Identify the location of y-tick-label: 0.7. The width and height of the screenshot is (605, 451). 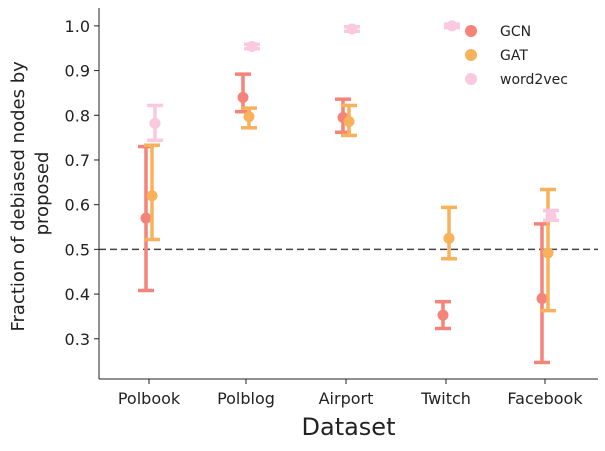
(77, 160).